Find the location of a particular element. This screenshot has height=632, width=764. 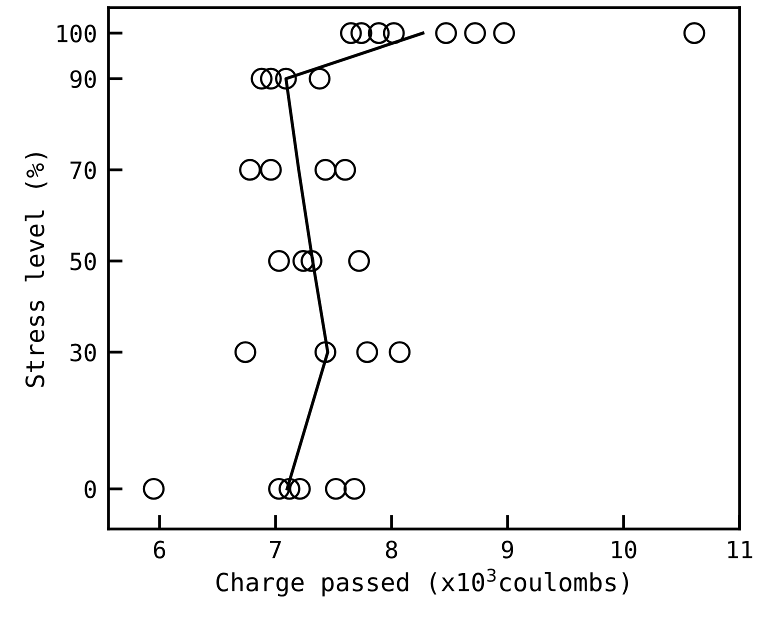

y-axis-title: Stress level (%) is located at coordinates (36, 270).